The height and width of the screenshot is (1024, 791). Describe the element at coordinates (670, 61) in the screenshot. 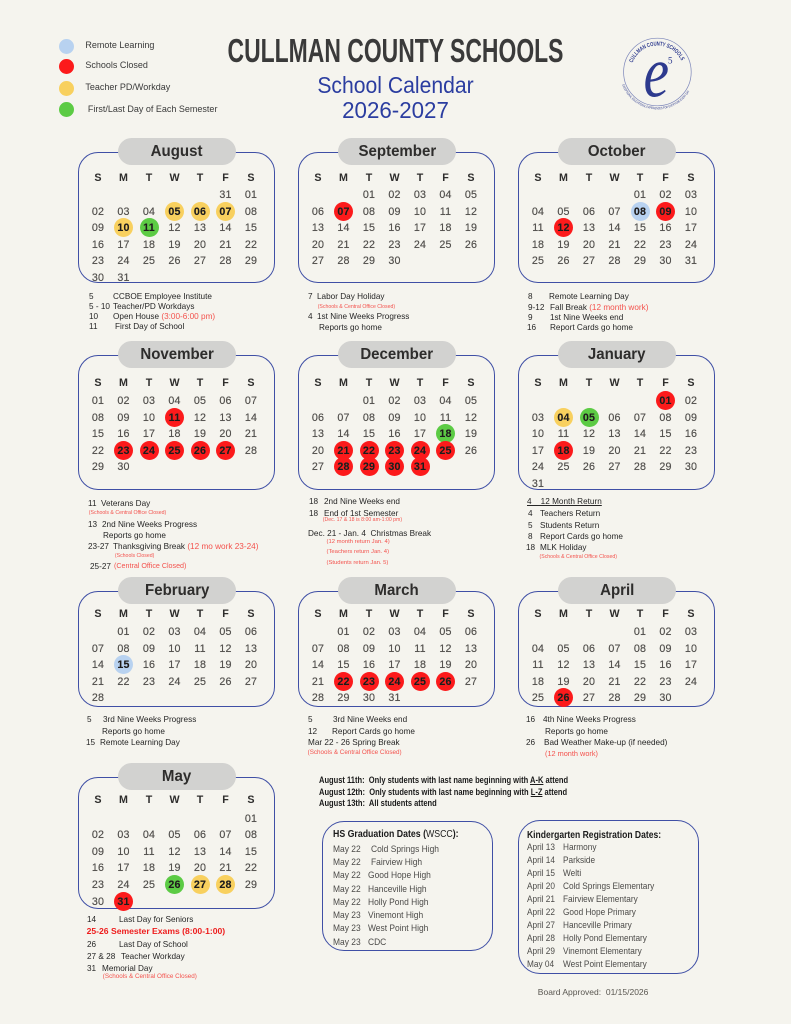

I see `svg-text: 5` at that location.